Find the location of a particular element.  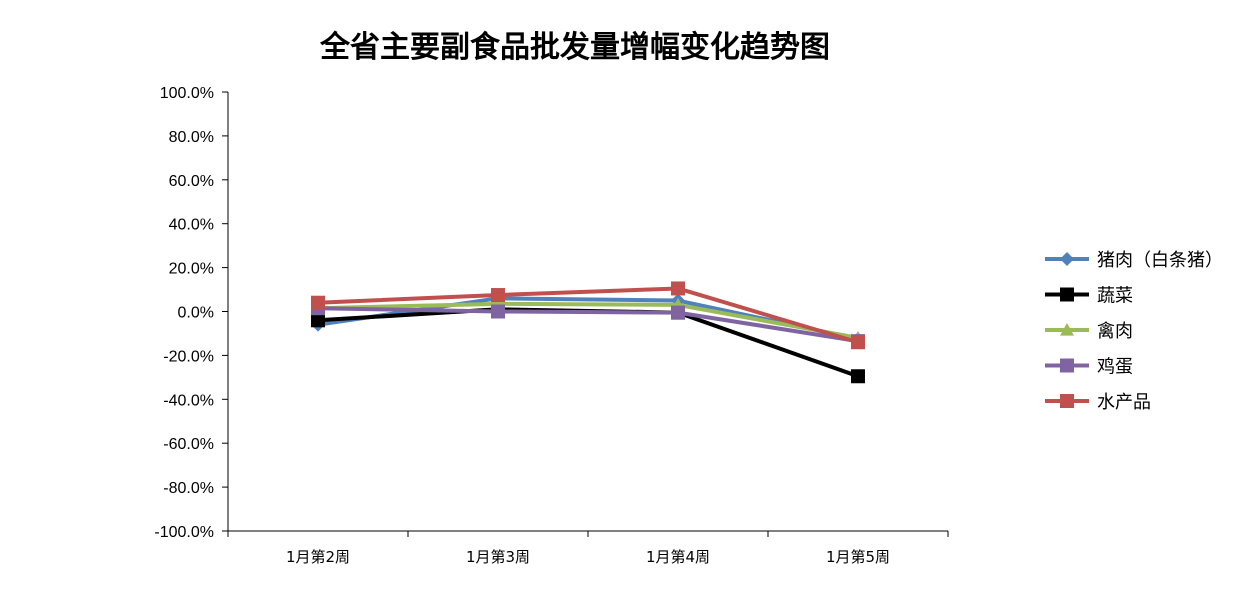

legend-label: 猪肉（白条猪） is located at coordinates (1160, 260).